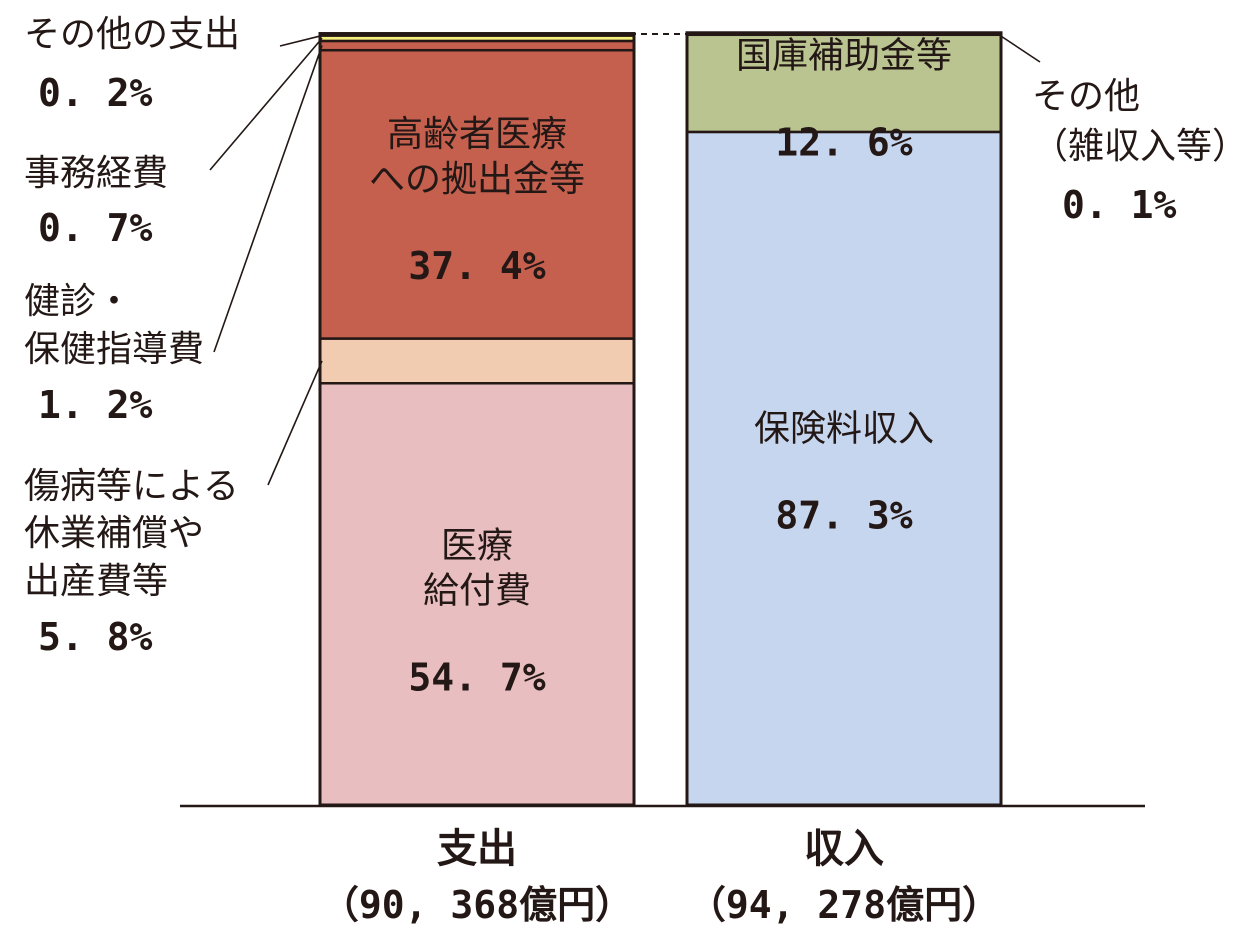  Describe the element at coordinates (114, 533) in the screenshot. I see `outside-label-expenditure-1: 休業補償や` at that location.